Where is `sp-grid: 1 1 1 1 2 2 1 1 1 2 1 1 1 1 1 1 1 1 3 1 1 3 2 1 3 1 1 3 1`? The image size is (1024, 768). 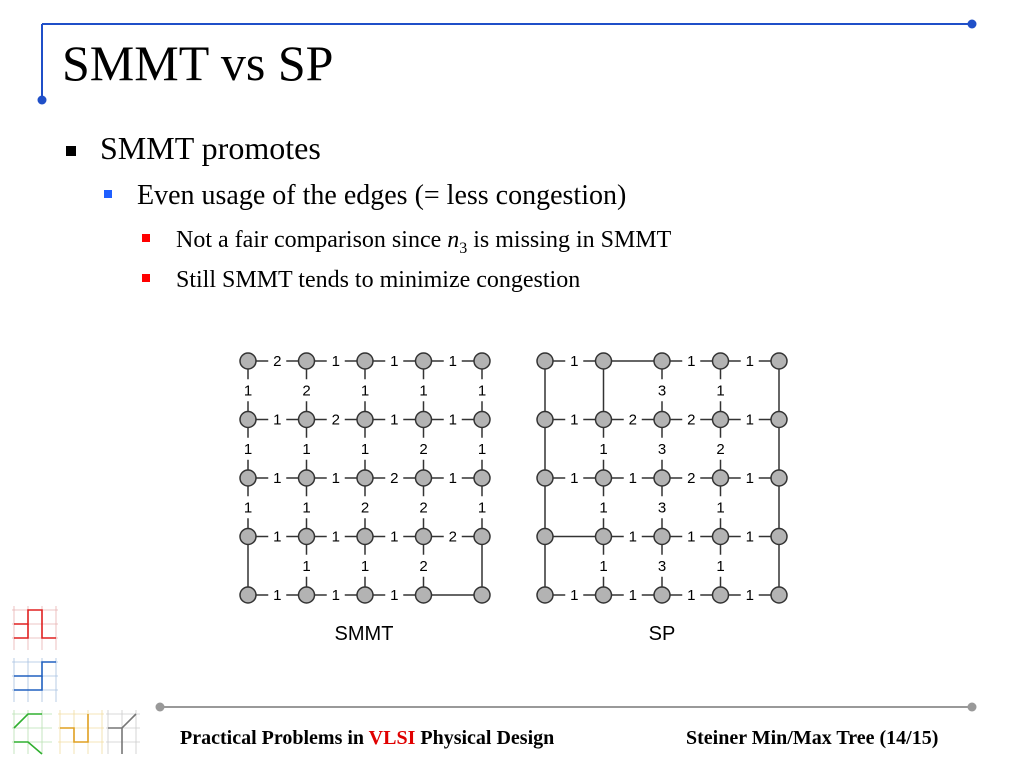 sp-grid: 1 1 1 1 2 2 1 1 1 2 1 1 1 1 1 1 1 1 3 1 1 3 2 1 3 1 1 3 1 is located at coordinates (662, 478).